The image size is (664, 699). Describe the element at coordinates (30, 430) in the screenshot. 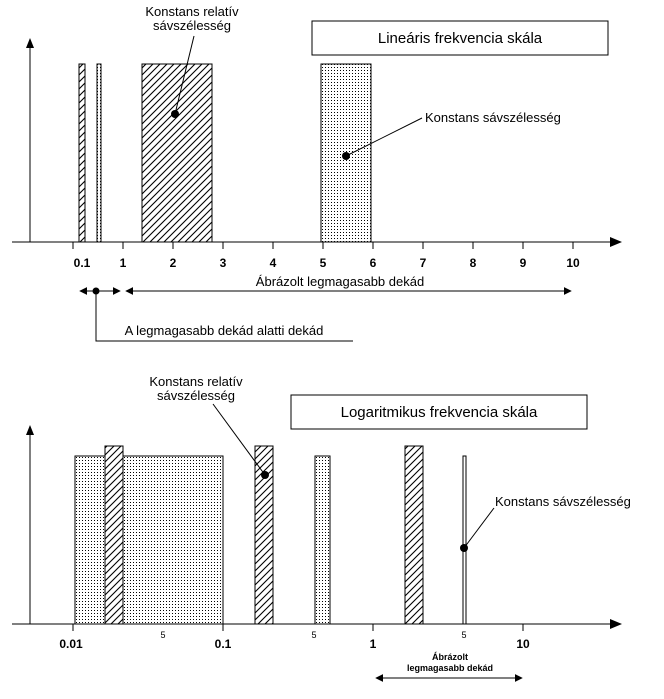

I see `bottom-y-axis-arrow` at that location.